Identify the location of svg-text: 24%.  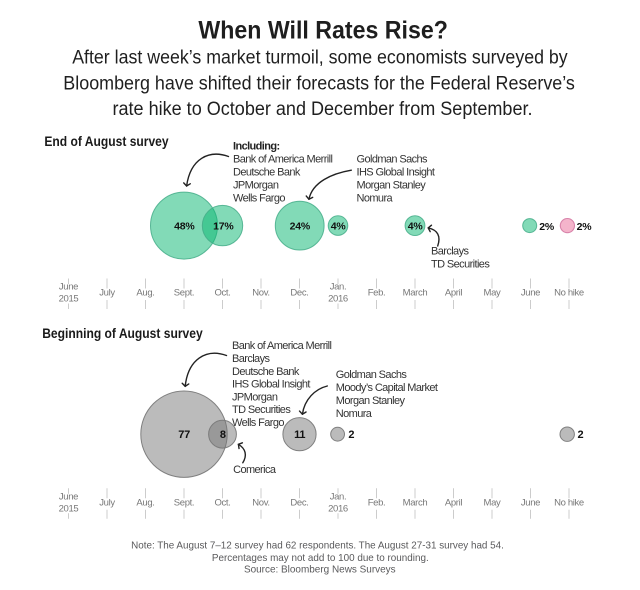
(300, 227).